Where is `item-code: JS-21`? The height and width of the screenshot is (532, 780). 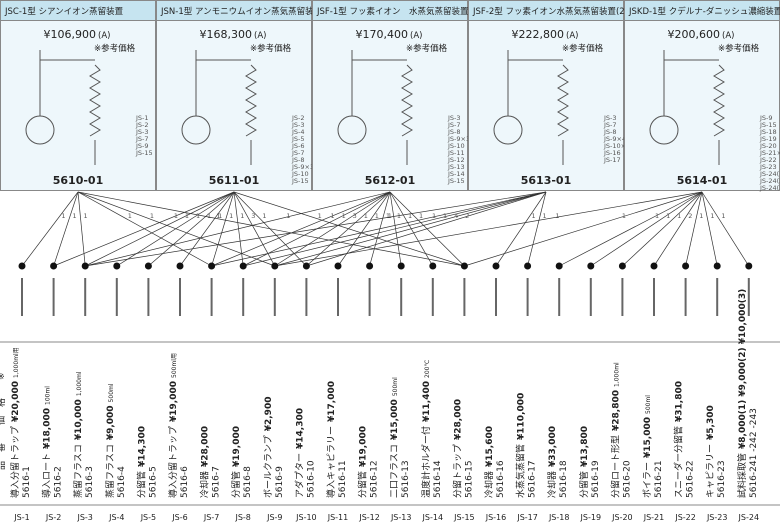 item-code: JS-21 is located at coordinates (654, 517).